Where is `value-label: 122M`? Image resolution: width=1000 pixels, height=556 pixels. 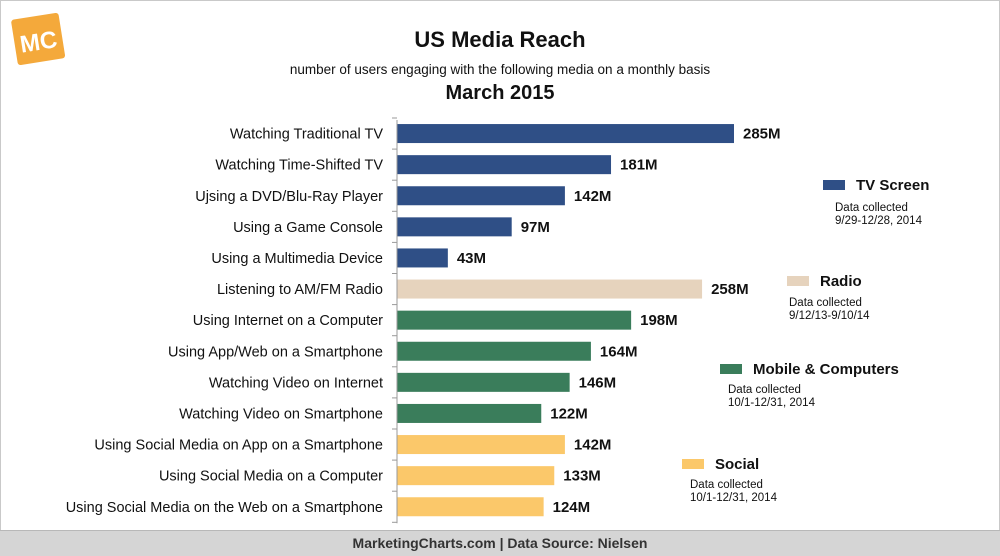
value-label: 122M is located at coordinates (569, 413).